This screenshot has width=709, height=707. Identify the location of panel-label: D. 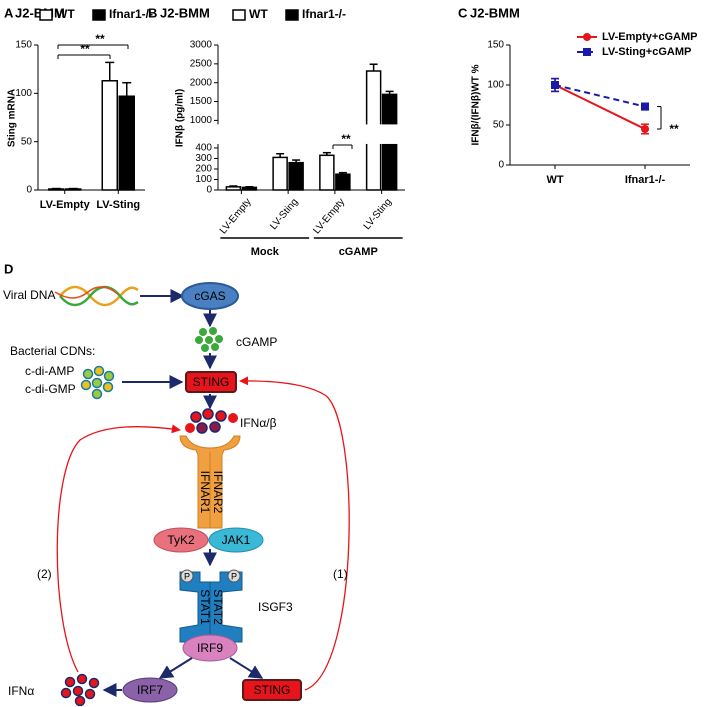
(8, 268).